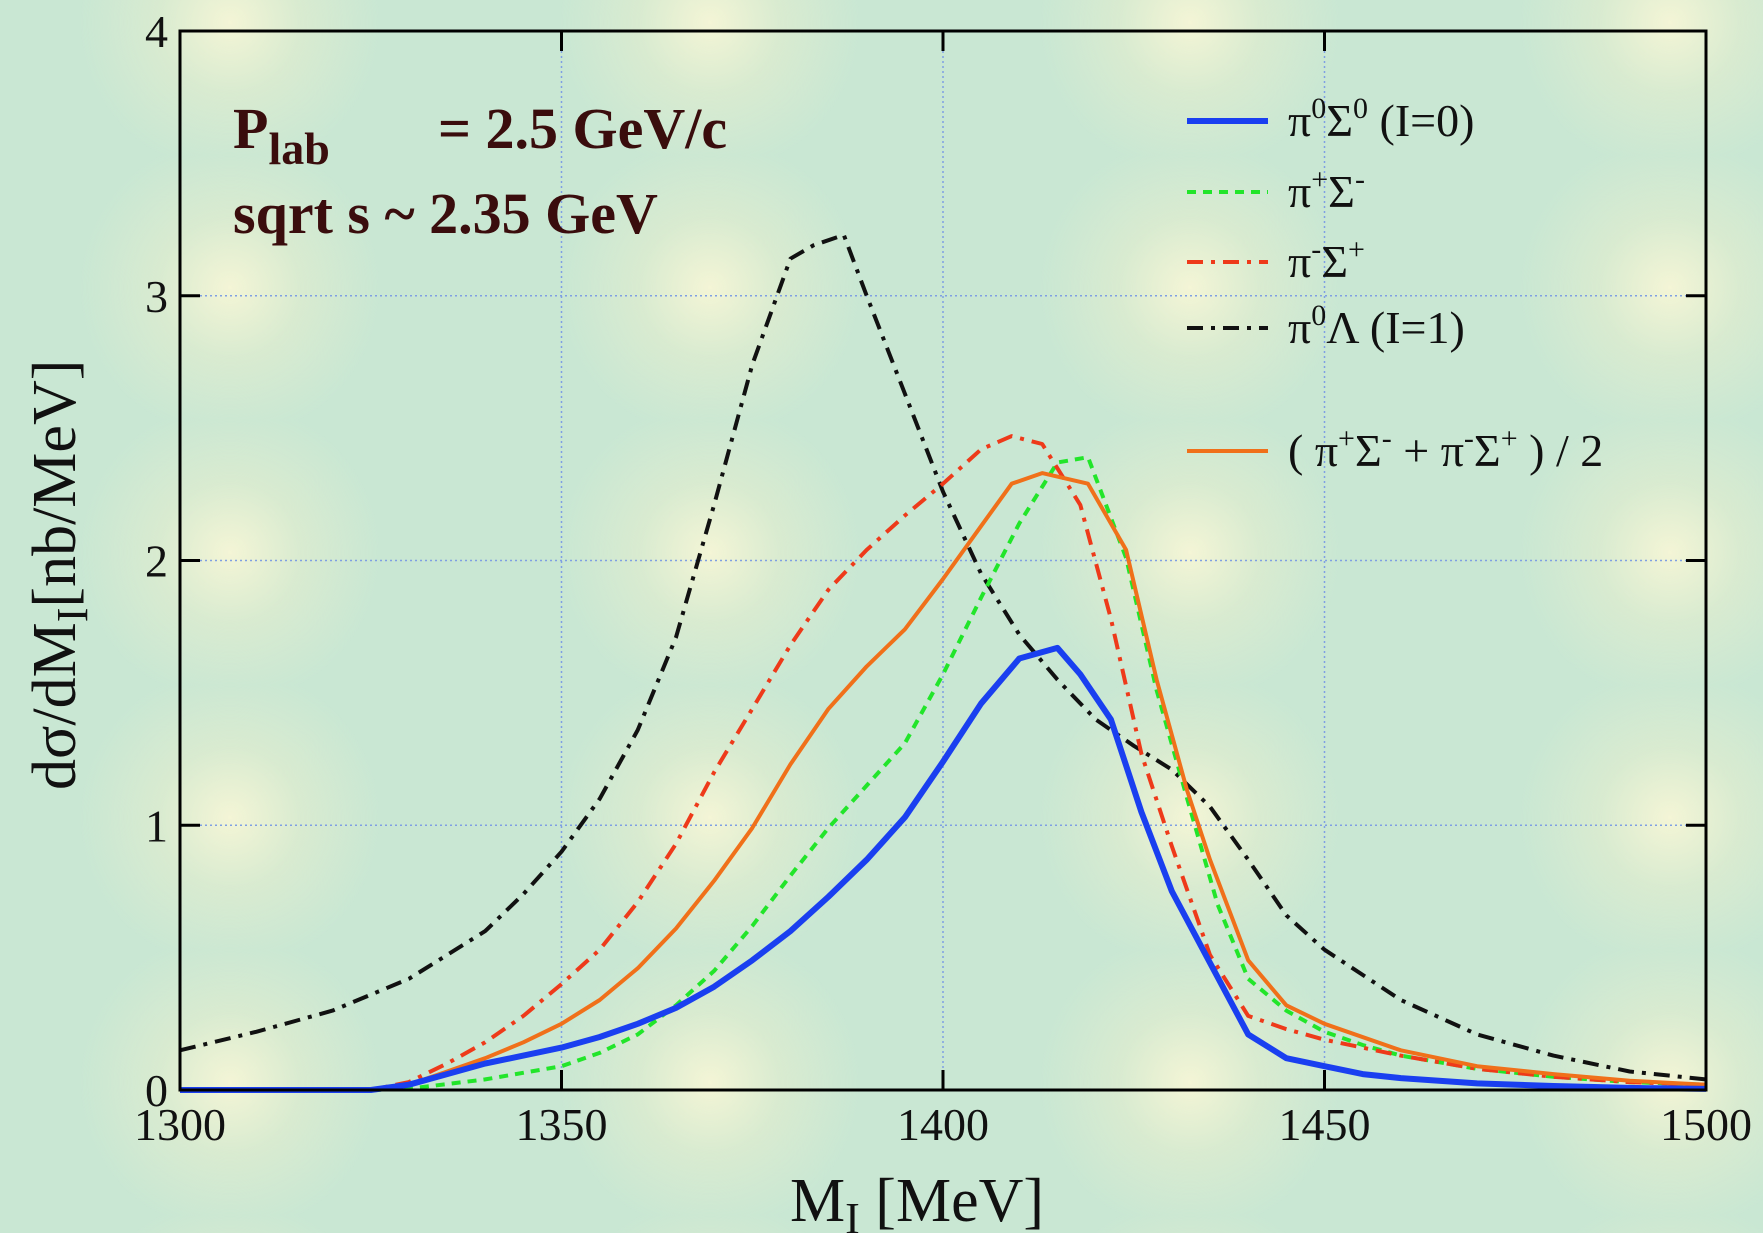  What do you see at coordinates (156, 825) in the screenshot?
I see `y-tick-label: 1` at bounding box center [156, 825].